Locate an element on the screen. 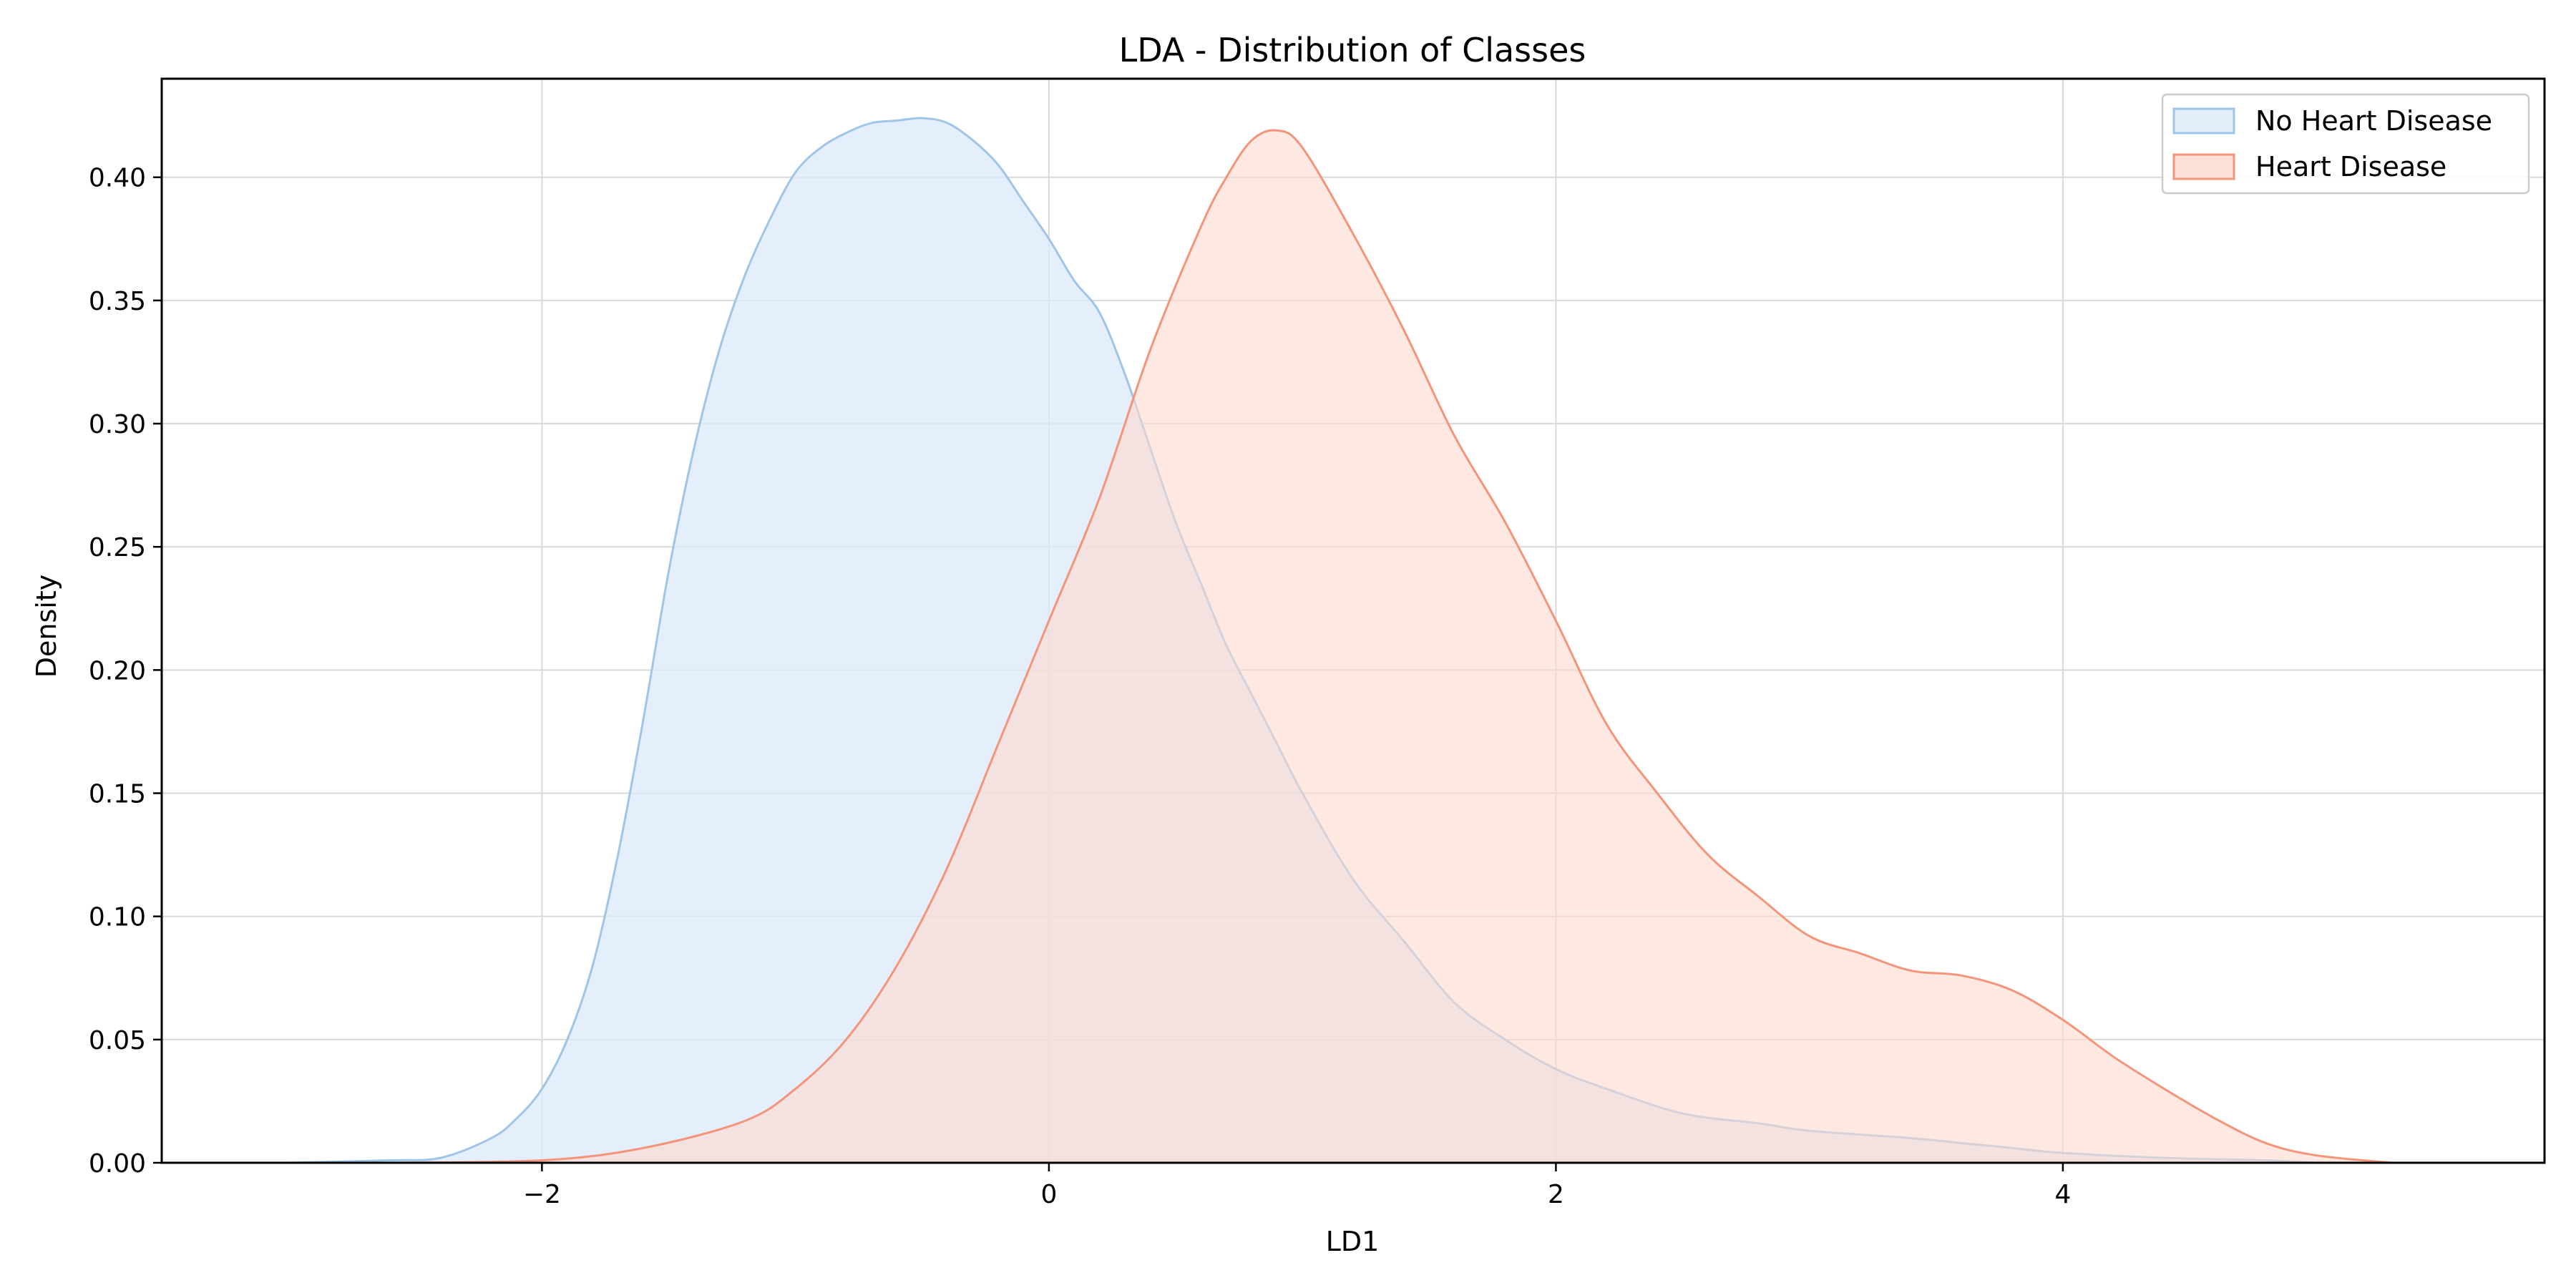 This screenshot has width=2576, height=1288. chart-title: LDA - Distribution of Classes is located at coordinates (1352, 50).